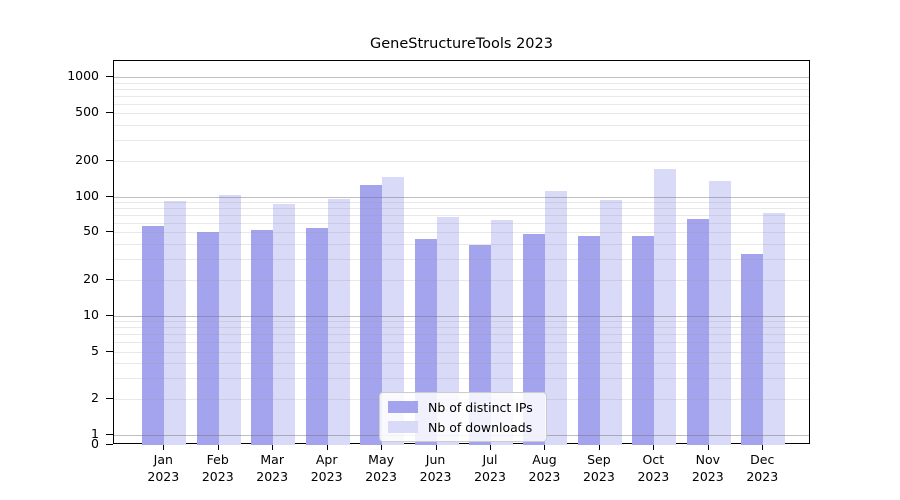 The image size is (900, 500). What do you see at coordinates (87, 159) in the screenshot?
I see `y-tick-label: 200` at bounding box center [87, 159].